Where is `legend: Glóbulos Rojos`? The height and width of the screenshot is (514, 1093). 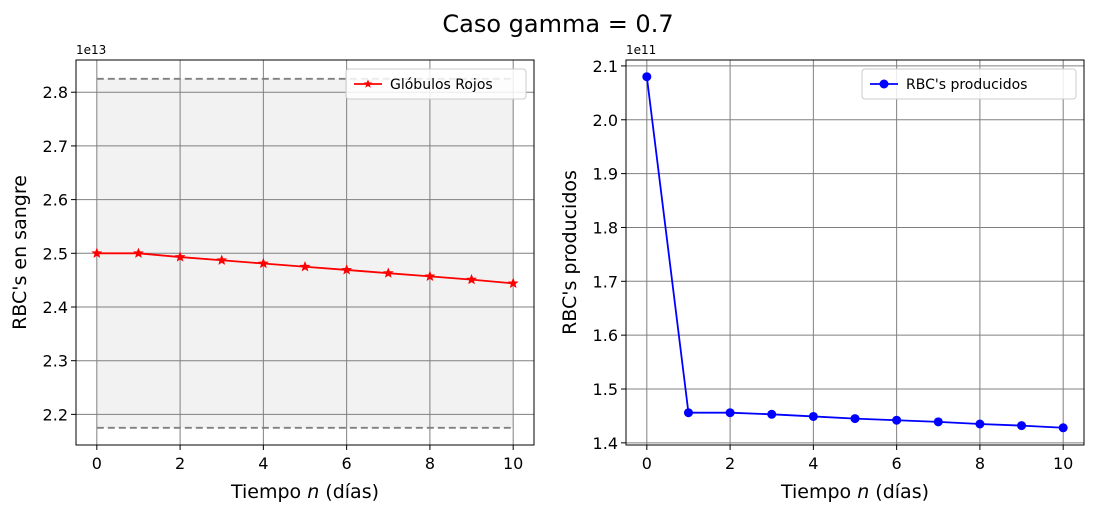 legend: Glóbulos Rojos is located at coordinates (436, 84).